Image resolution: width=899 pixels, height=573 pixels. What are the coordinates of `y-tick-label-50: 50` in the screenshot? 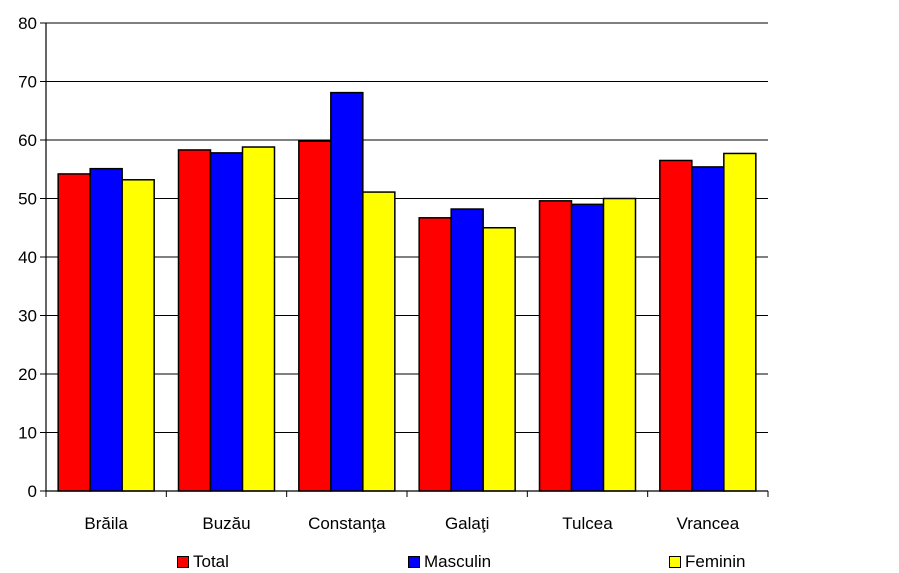 It's located at (27, 199).